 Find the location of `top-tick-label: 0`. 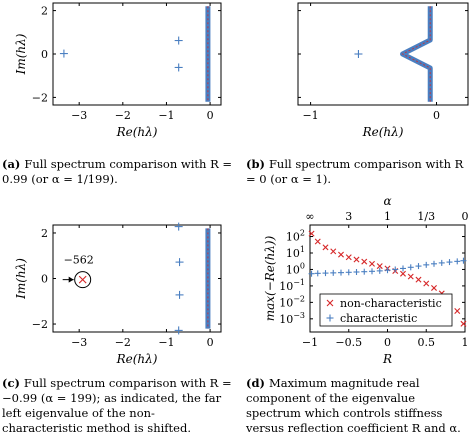

top-tick-label: 0 is located at coordinates (465, 216).